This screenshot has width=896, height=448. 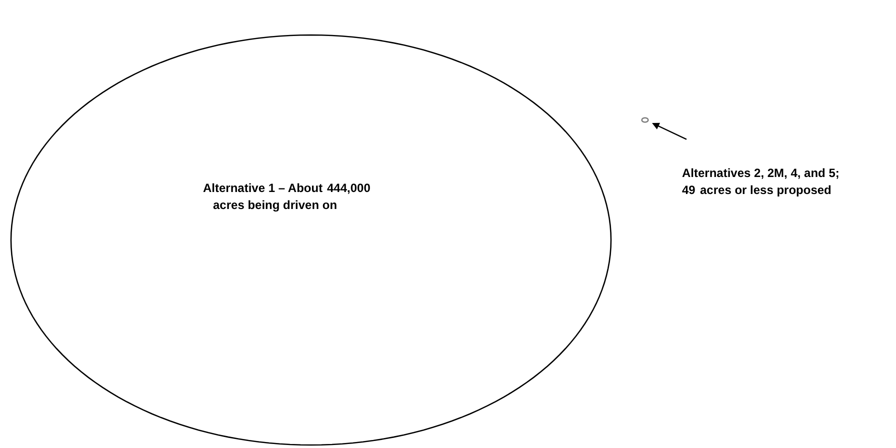 What do you see at coordinates (349, 188) in the screenshot?
I see `data-label: 444,000` at bounding box center [349, 188].